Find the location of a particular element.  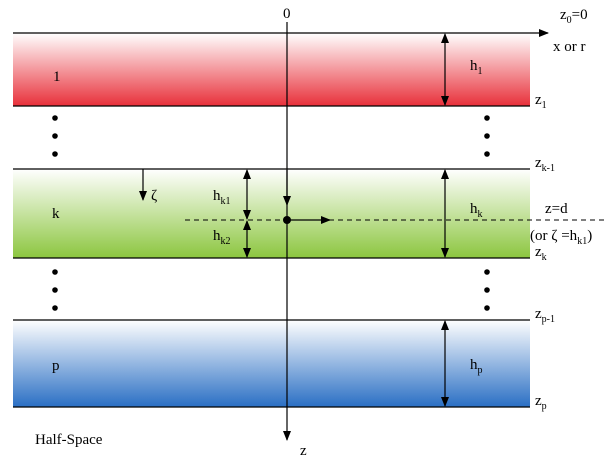

ellipsis-dots-right-lower is located at coordinates (487, 290).